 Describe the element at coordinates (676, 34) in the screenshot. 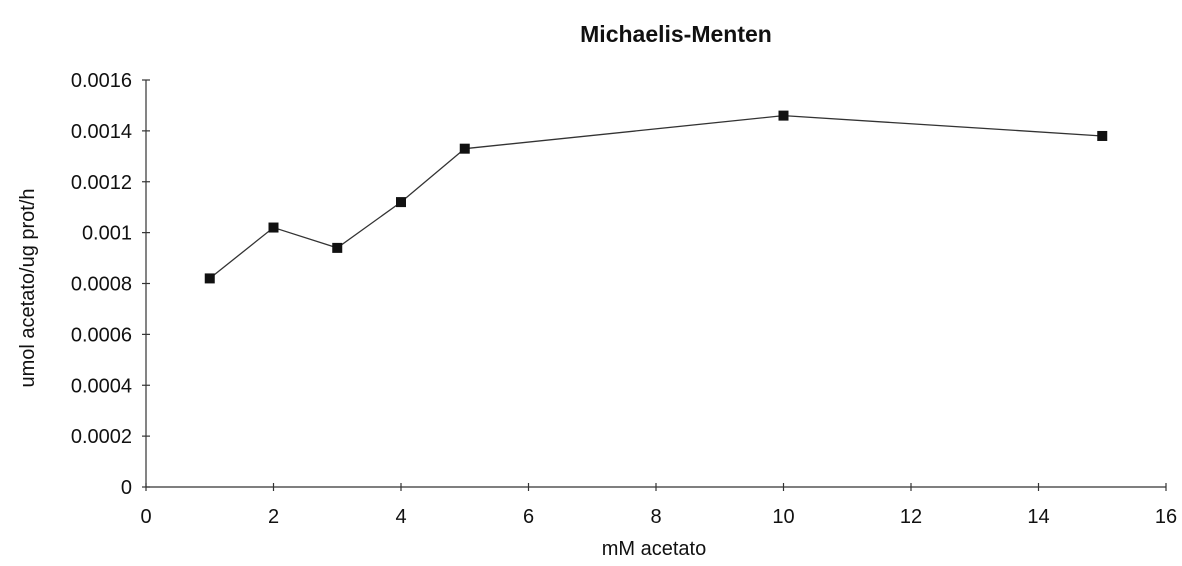

I see `chart-title: Michaelis-Menten` at that location.